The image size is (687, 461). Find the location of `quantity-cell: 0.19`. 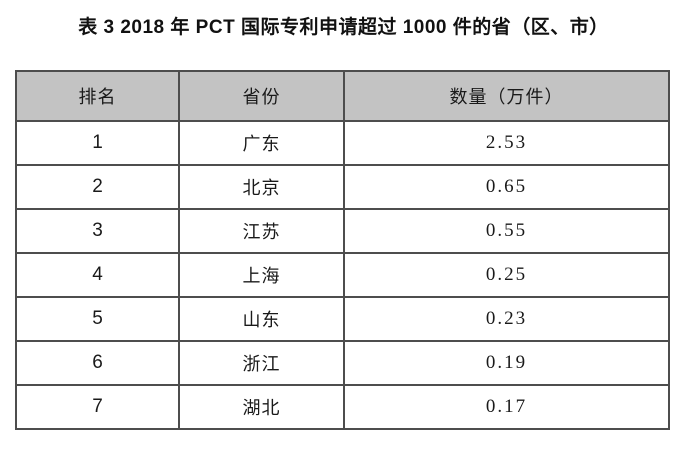

quantity-cell: 0.19 is located at coordinates (506, 363).